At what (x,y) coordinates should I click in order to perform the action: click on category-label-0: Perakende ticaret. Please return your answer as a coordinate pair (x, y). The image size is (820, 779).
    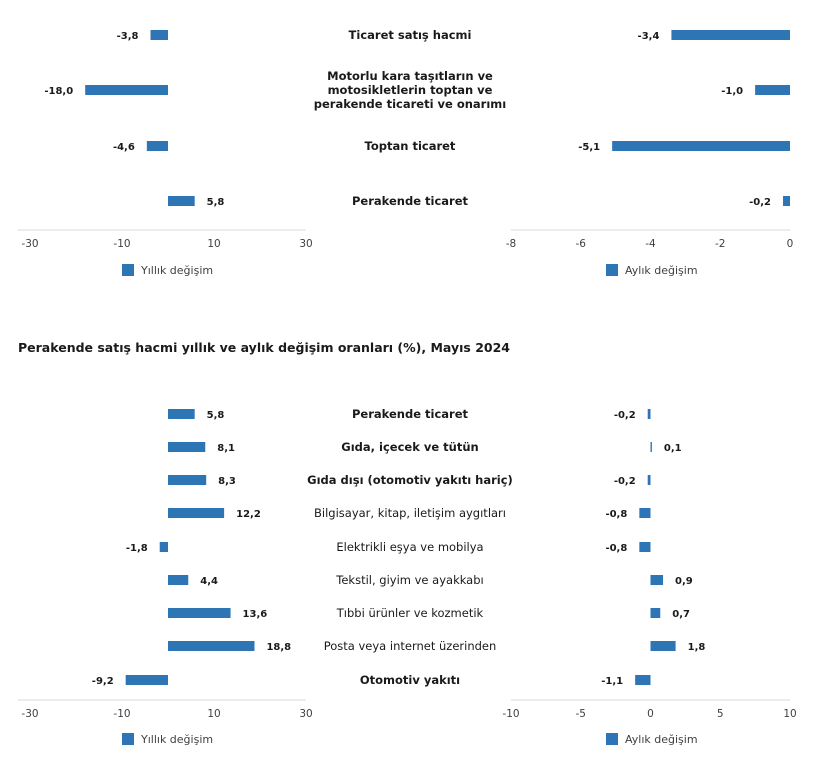
    Looking at the image, I should click on (410, 414).